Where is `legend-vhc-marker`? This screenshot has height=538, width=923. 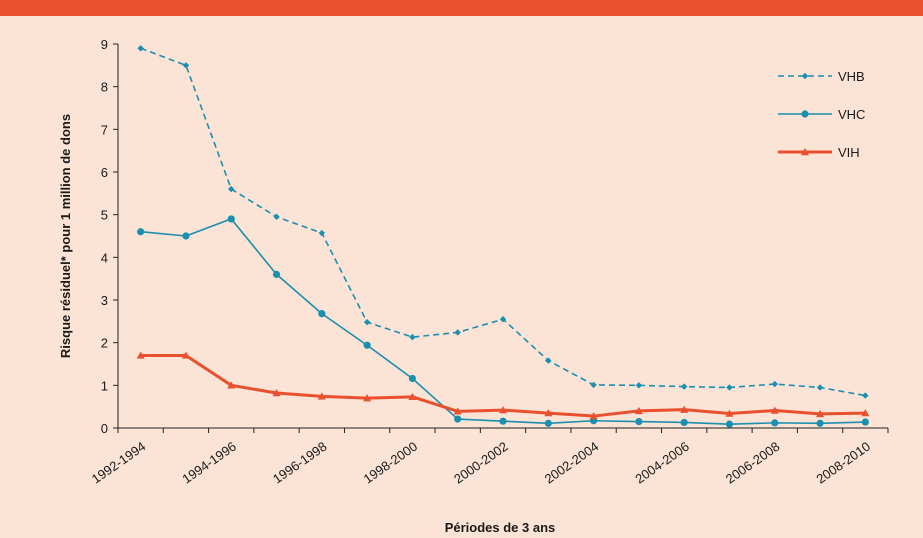
legend-vhc-marker is located at coordinates (805, 114).